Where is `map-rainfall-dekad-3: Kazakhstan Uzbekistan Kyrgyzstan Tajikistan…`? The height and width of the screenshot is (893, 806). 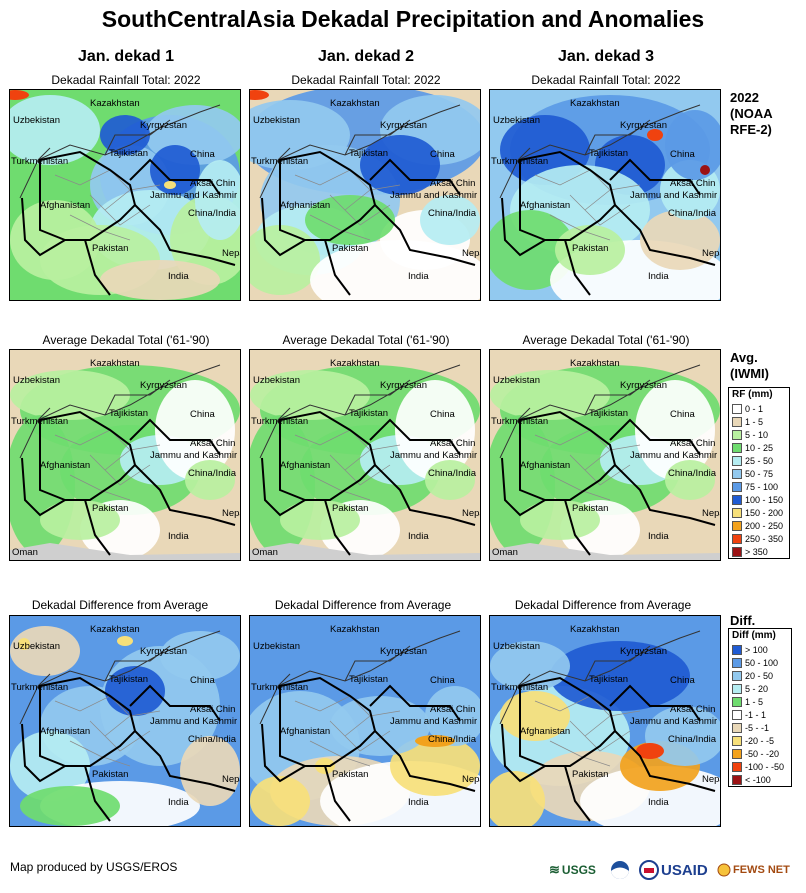
map-rainfall-dekad-3: Kazakhstan Uzbekistan Kyrgyzstan Tajikistan… is located at coordinates (605, 195).